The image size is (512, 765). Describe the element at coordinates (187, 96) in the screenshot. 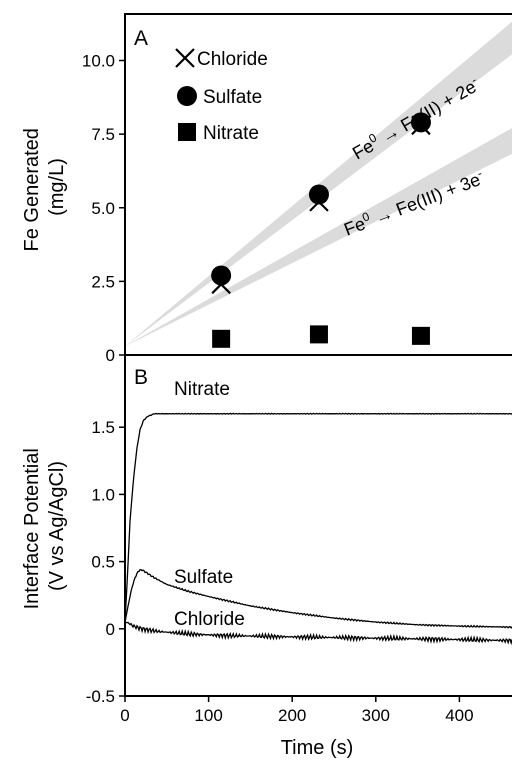

I see `legend-sulfate-marker` at that location.